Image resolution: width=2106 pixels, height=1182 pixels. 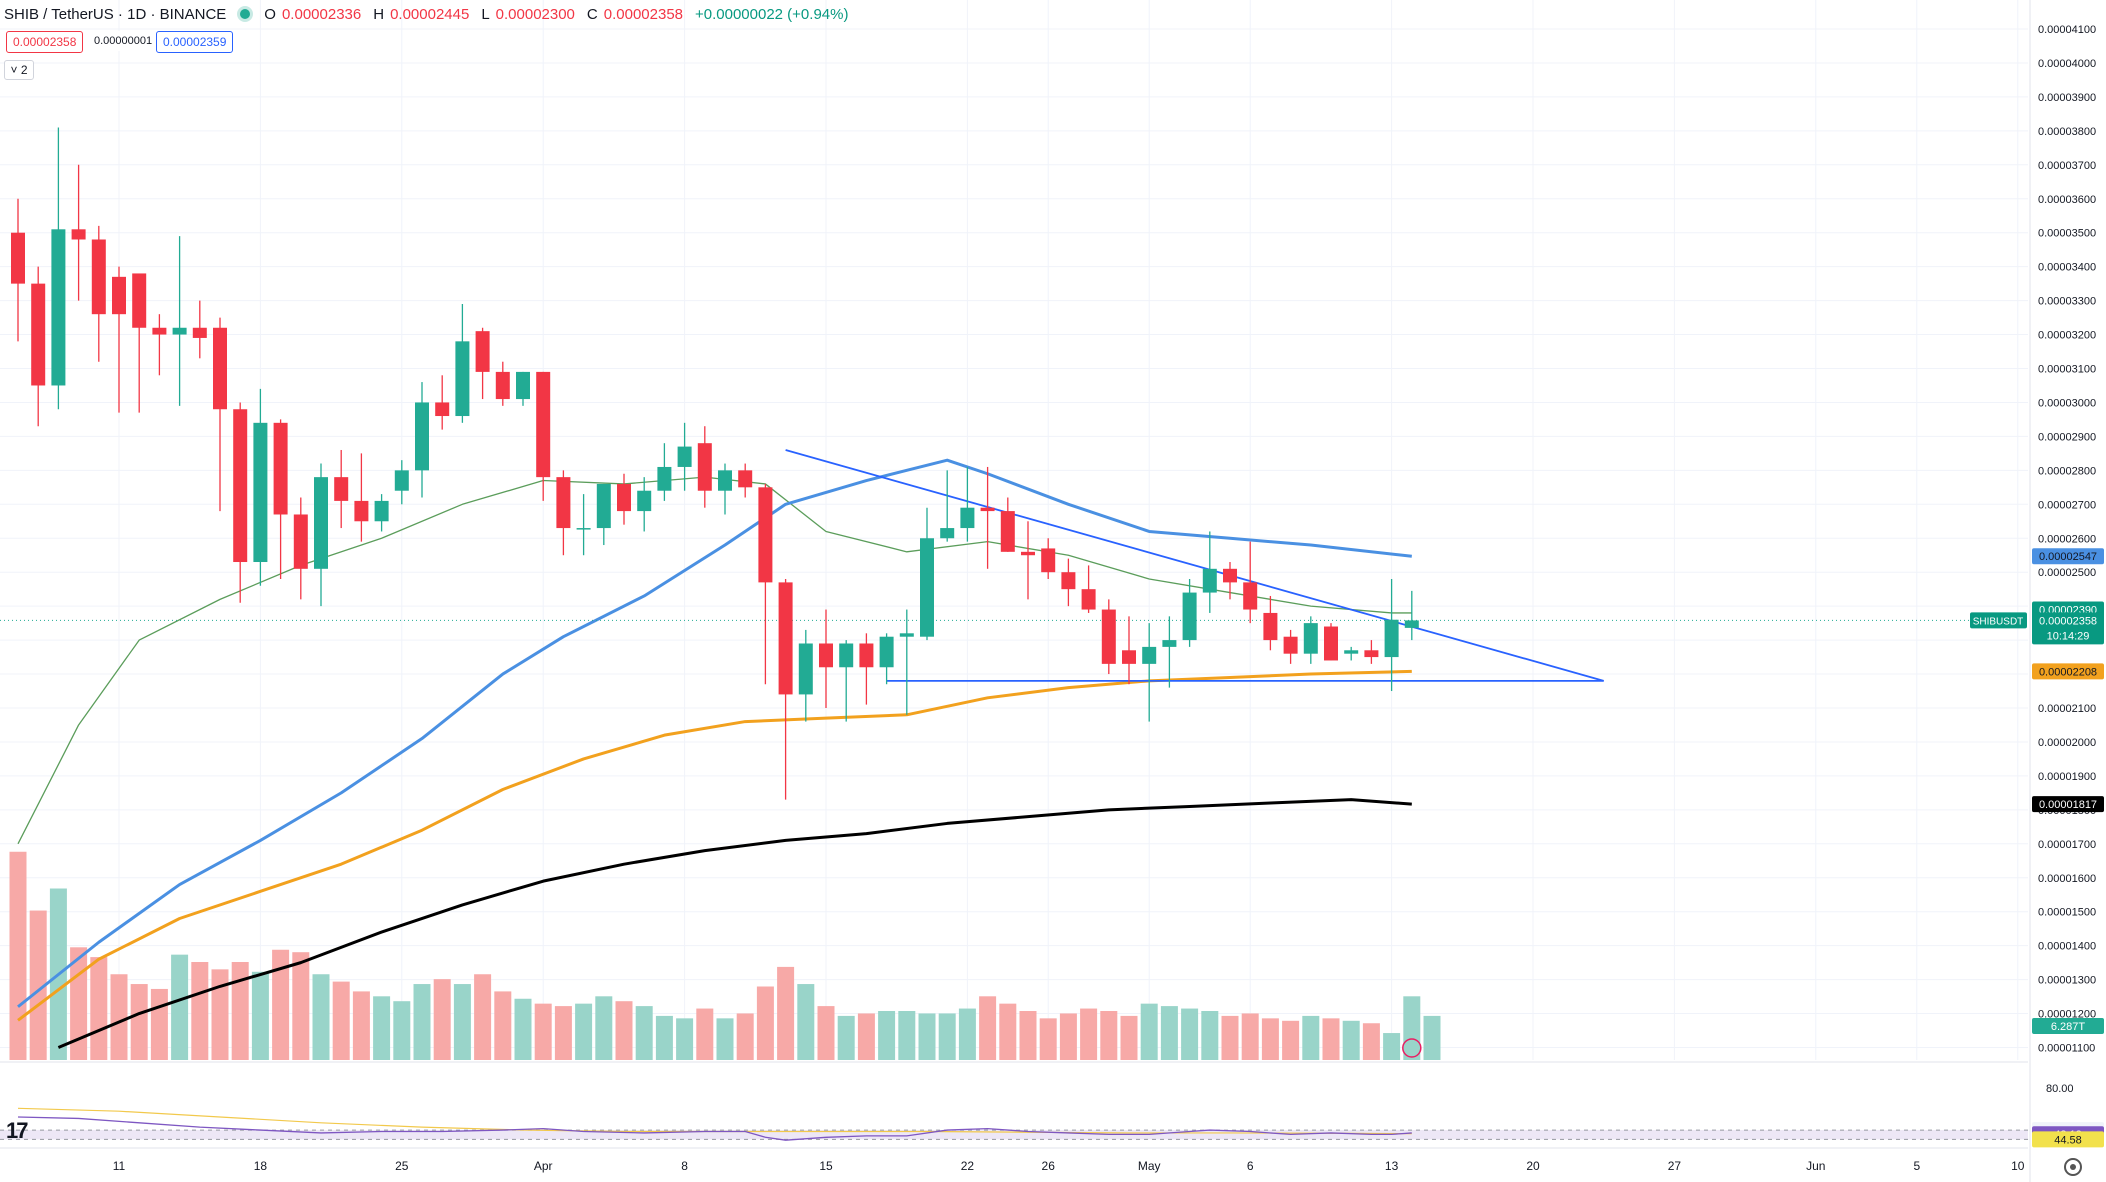 What do you see at coordinates (261, 1166) in the screenshot?
I see `time-tick-label: 18` at bounding box center [261, 1166].